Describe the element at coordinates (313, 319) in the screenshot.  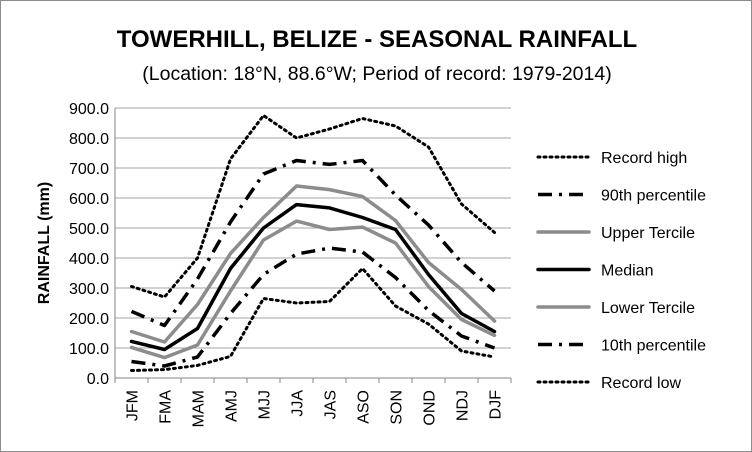
I see `series-line-record-low` at that location.